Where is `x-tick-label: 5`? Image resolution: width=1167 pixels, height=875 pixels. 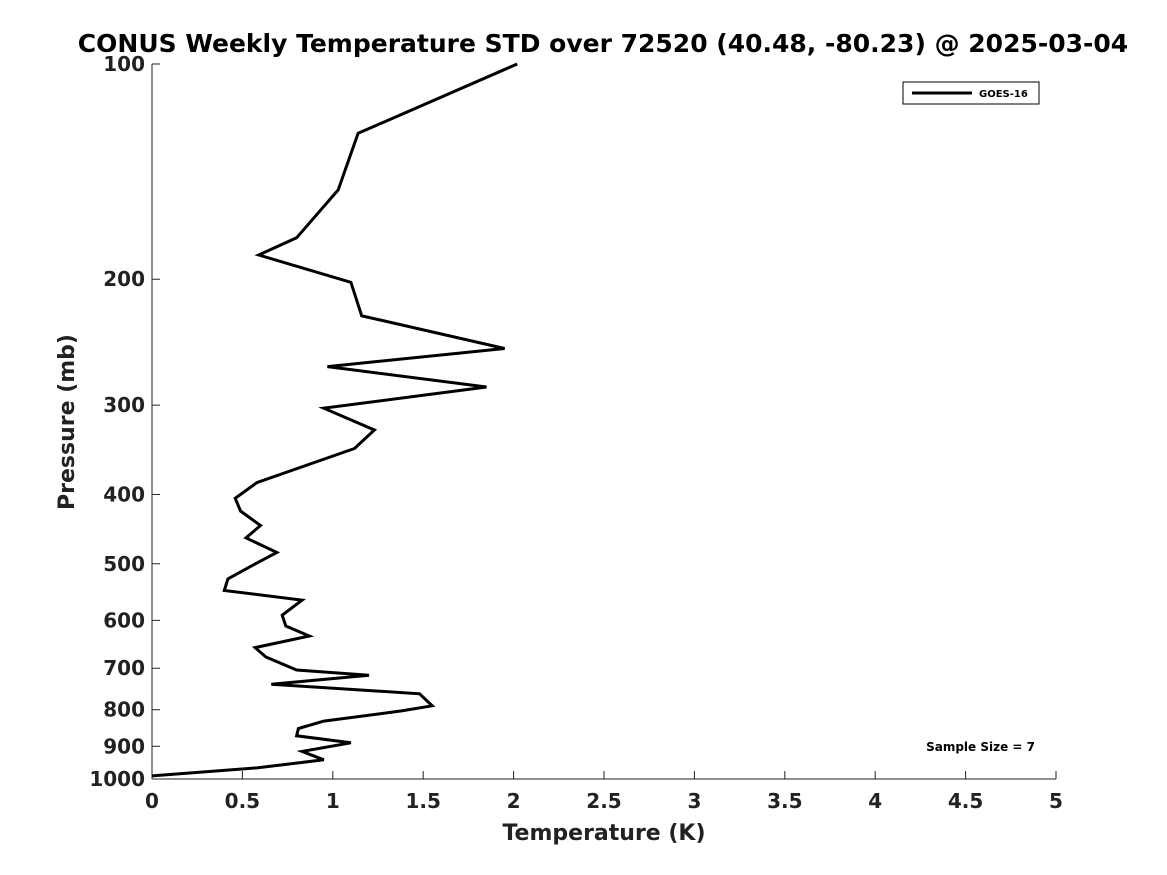
x-tick-label: 5 is located at coordinates (1056, 801).